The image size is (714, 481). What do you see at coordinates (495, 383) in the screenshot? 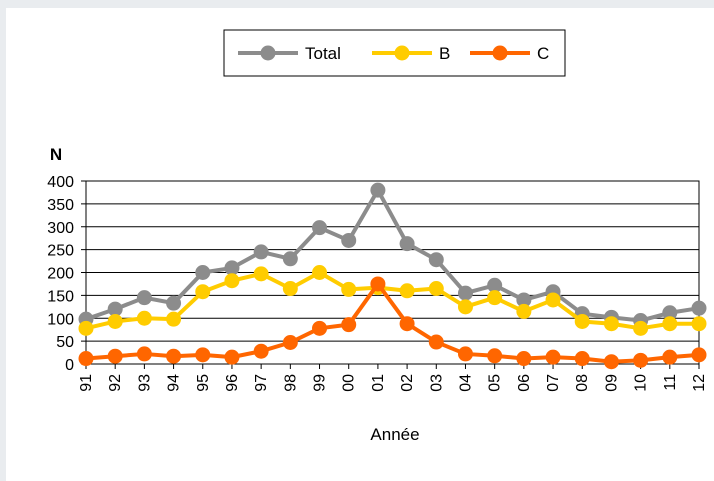
I see `x-tick-label: 05` at bounding box center [495, 383].